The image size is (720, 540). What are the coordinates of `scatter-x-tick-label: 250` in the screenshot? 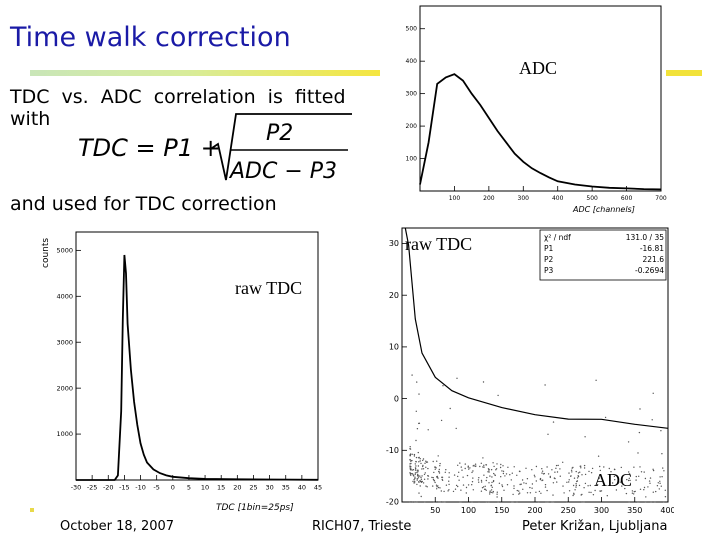 It's located at (568, 510).